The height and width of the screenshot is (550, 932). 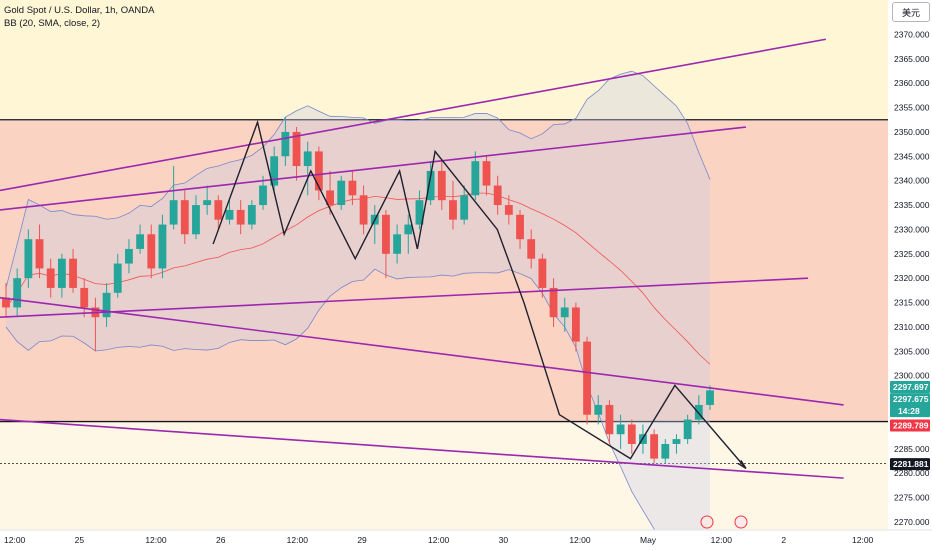 I want to click on symbol-title: Gold Spot / U.S. Dollar, 1h, OANDA, so click(x=79, y=10).